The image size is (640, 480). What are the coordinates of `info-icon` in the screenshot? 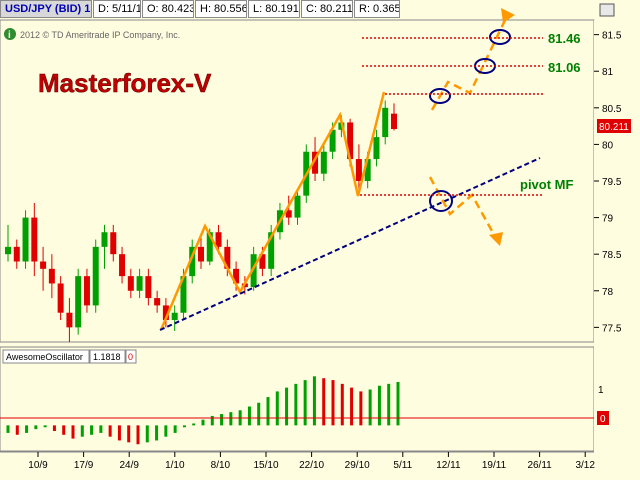 It's located at (10, 34).